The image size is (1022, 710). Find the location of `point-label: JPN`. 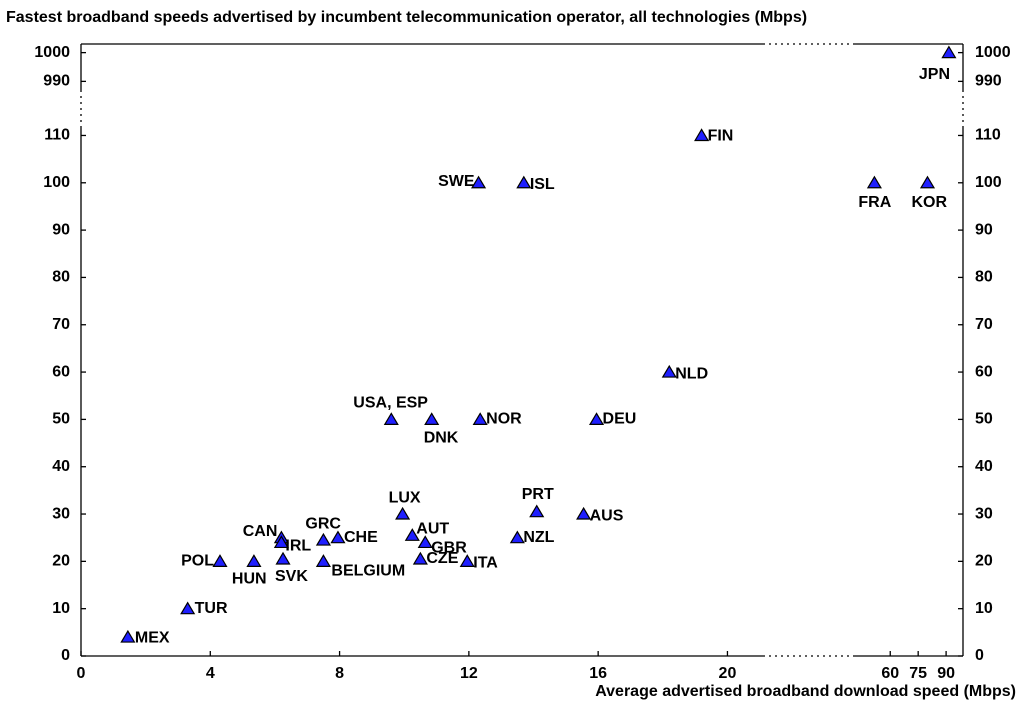

point-label: JPN is located at coordinates (934, 74).